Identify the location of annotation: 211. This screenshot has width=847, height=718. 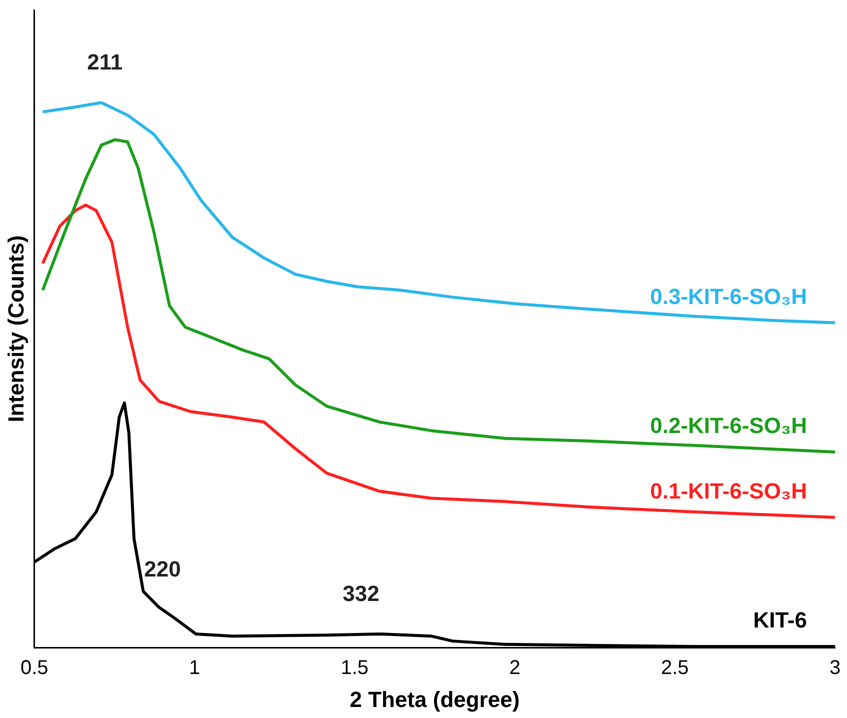
(105, 62).